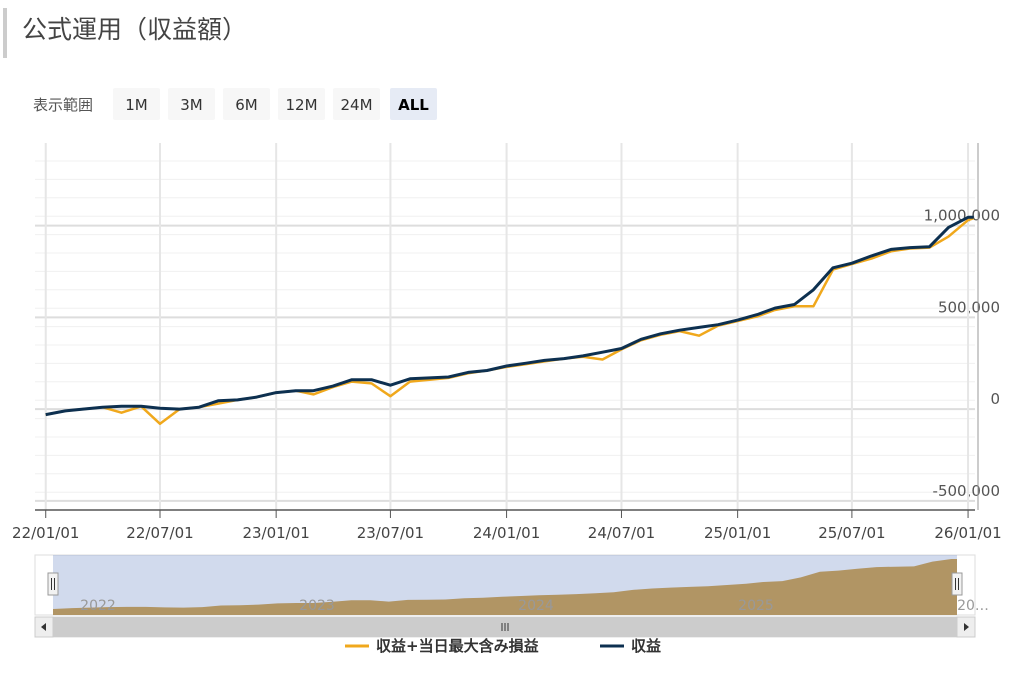 The width and height of the screenshot is (1027, 677). What do you see at coordinates (457, 646) in the screenshot?
I see `legend-label: 収益+当日最大含み損益` at bounding box center [457, 646].